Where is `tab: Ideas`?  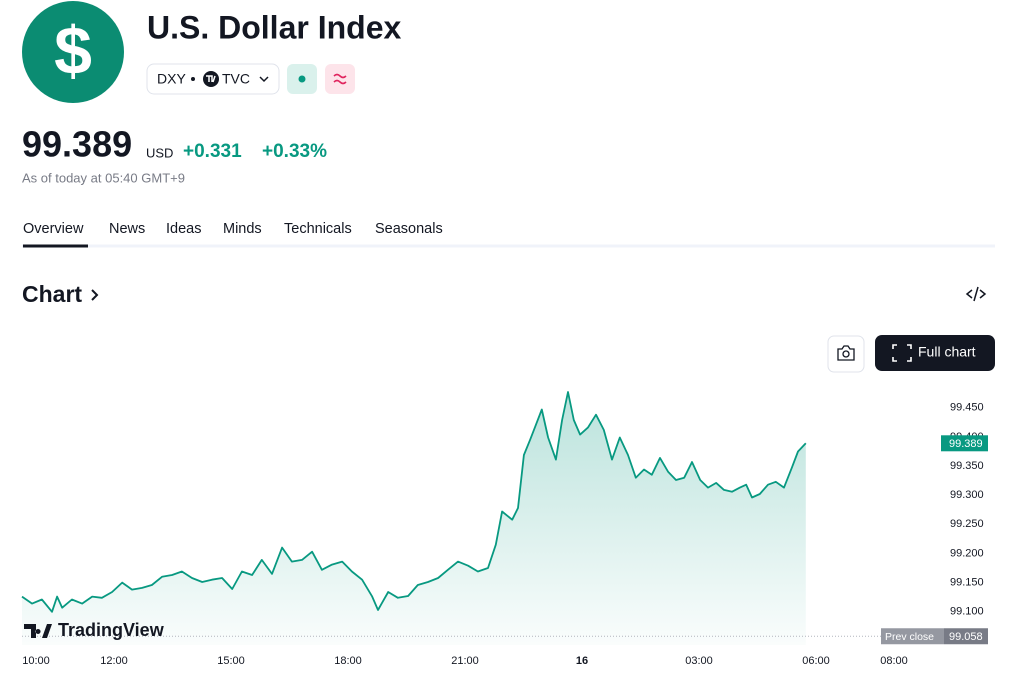
tab: Ideas is located at coordinates (183, 229).